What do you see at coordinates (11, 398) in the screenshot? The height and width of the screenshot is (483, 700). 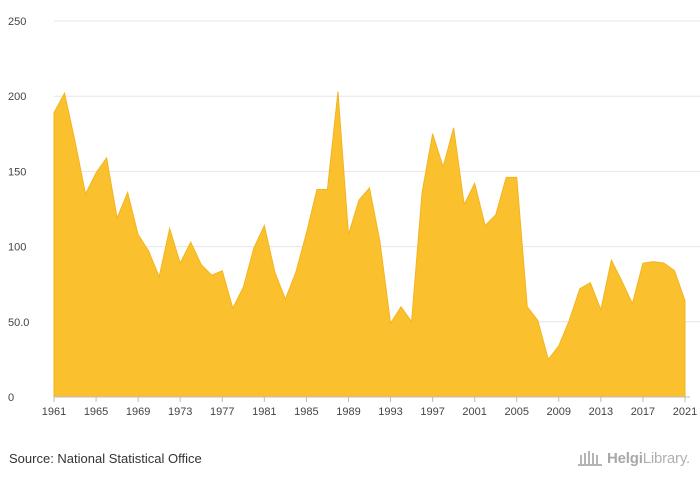 I see `y-tick-label: 0` at bounding box center [11, 398].